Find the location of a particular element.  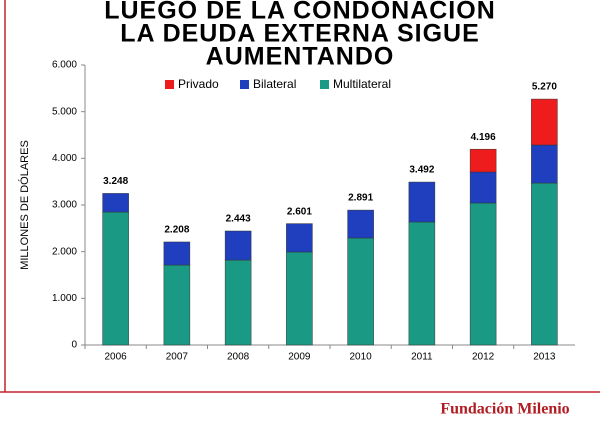

y-tick-label: 5.000 is located at coordinates (64, 111).